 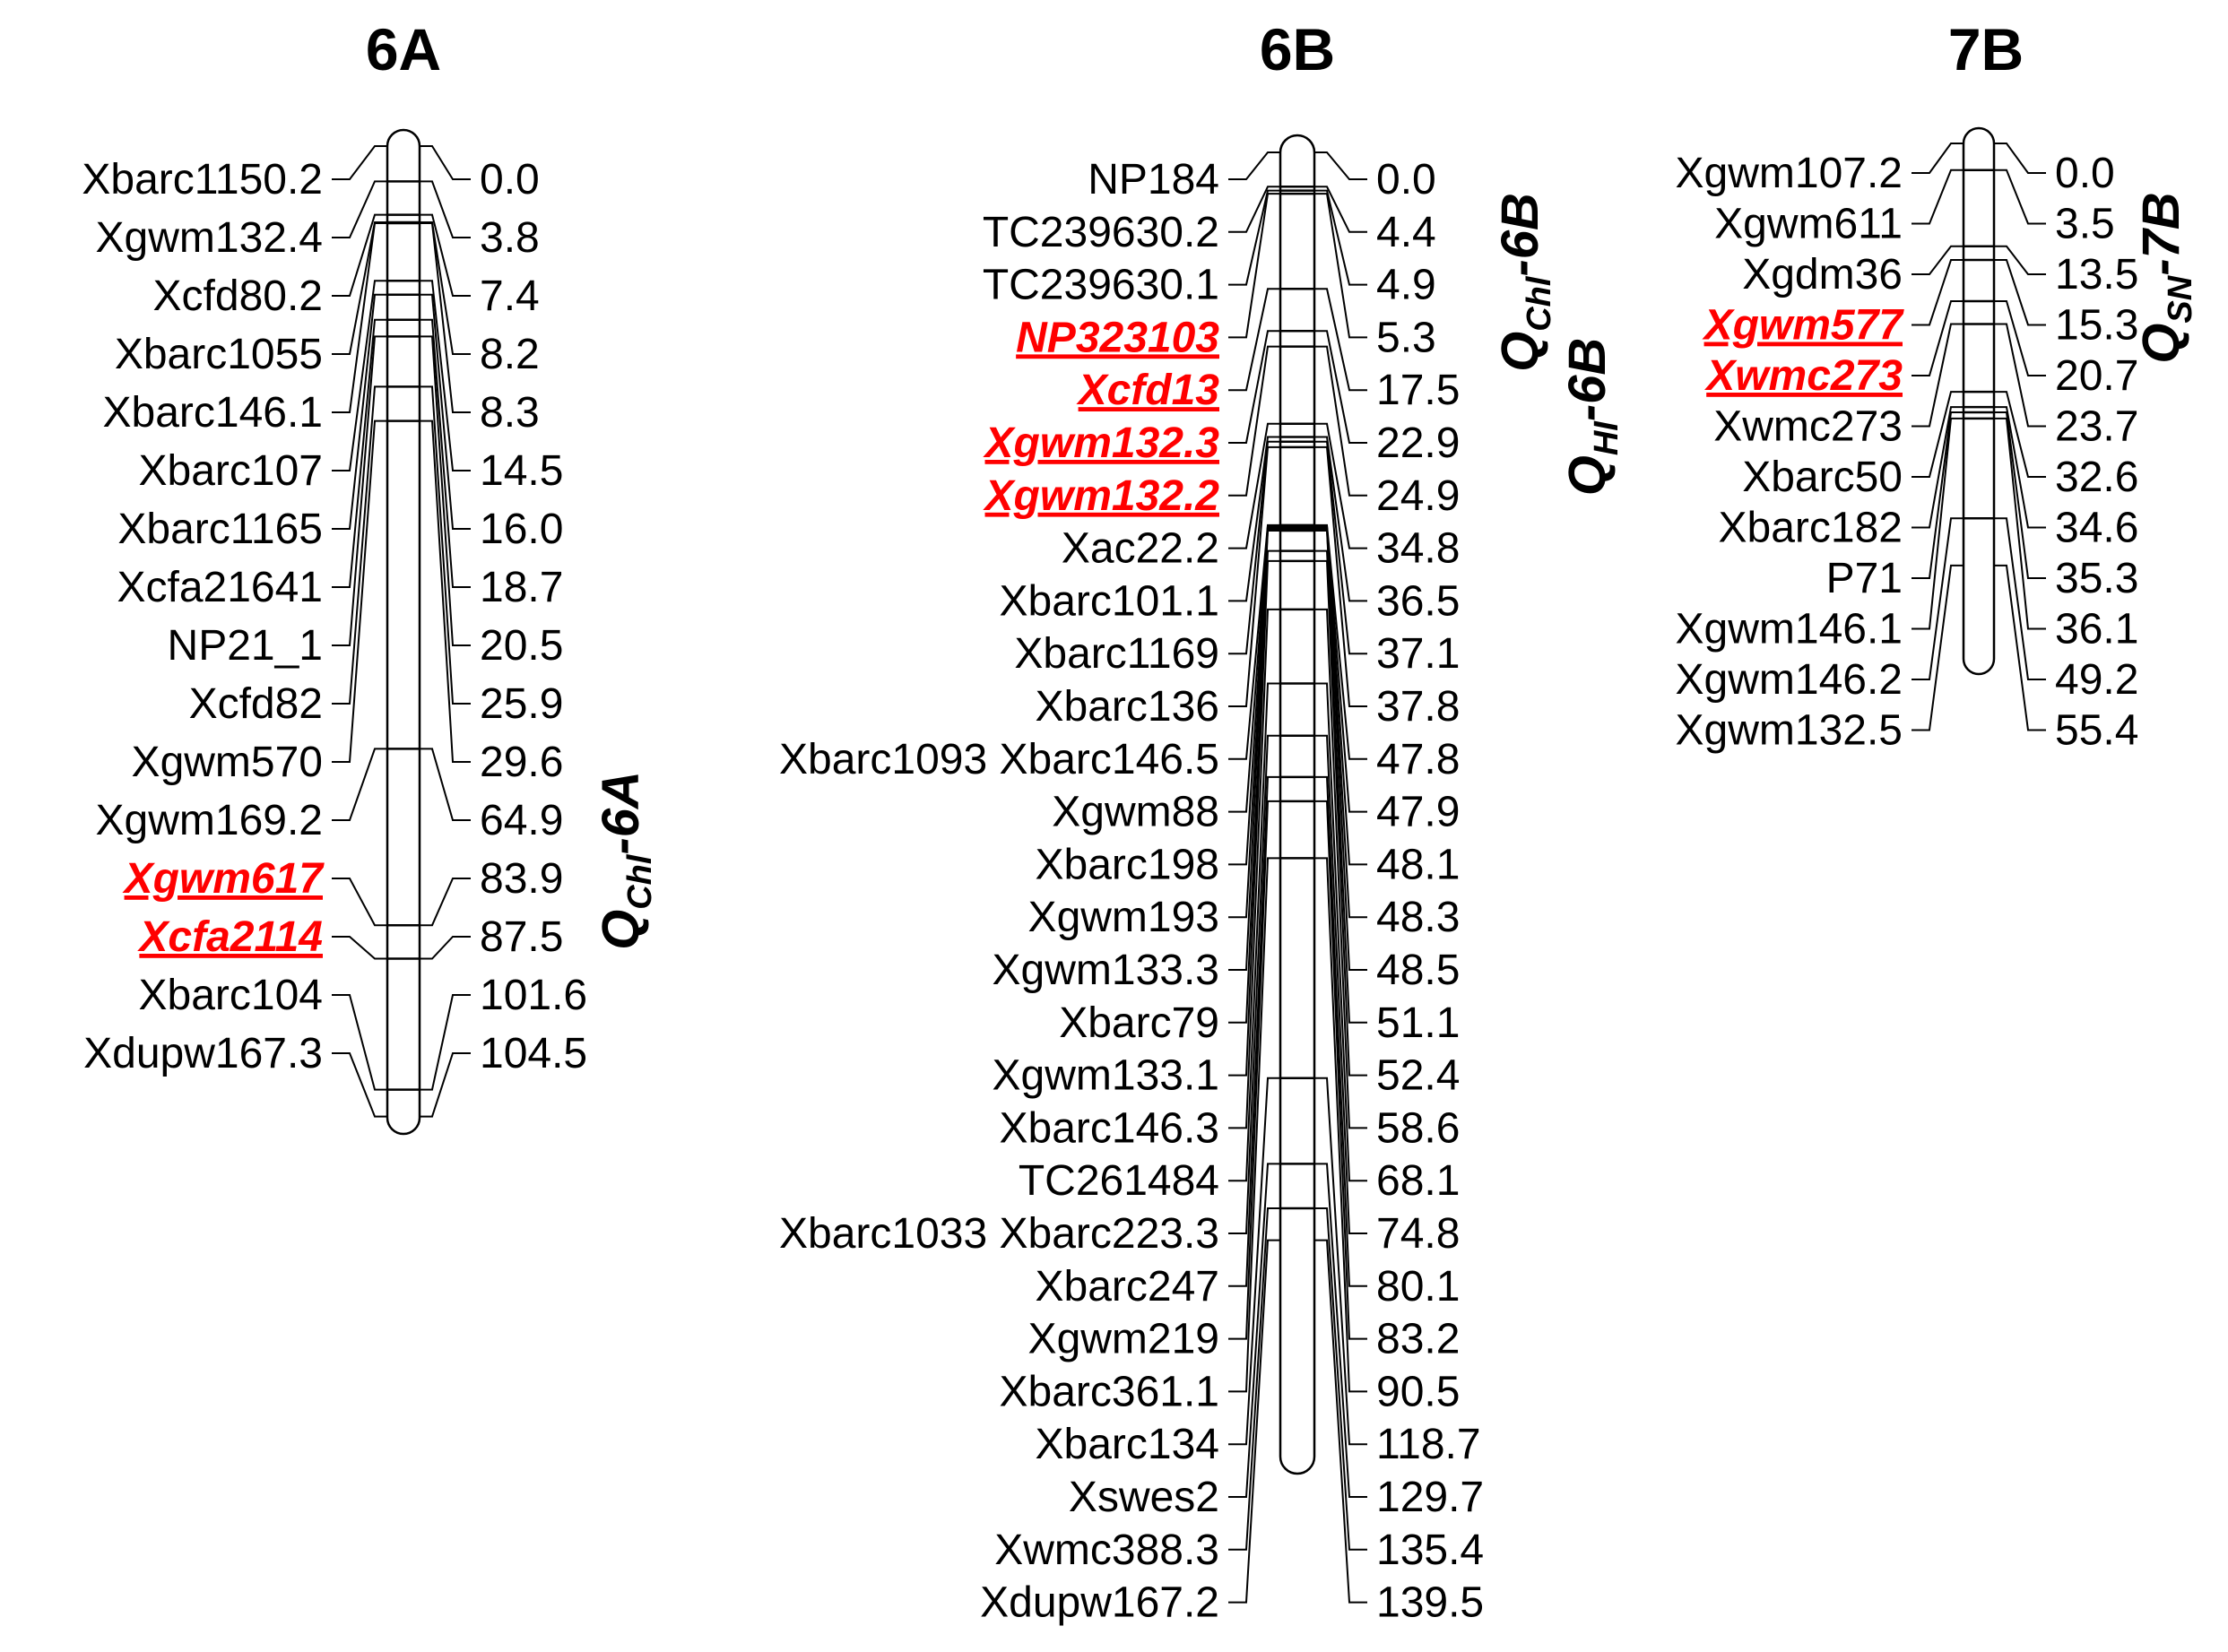 What do you see at coordinates (1804, 326) in the screenshot?
I see `highlighted-marker-name: Xgwm577` at bounding box center [1804, 326].